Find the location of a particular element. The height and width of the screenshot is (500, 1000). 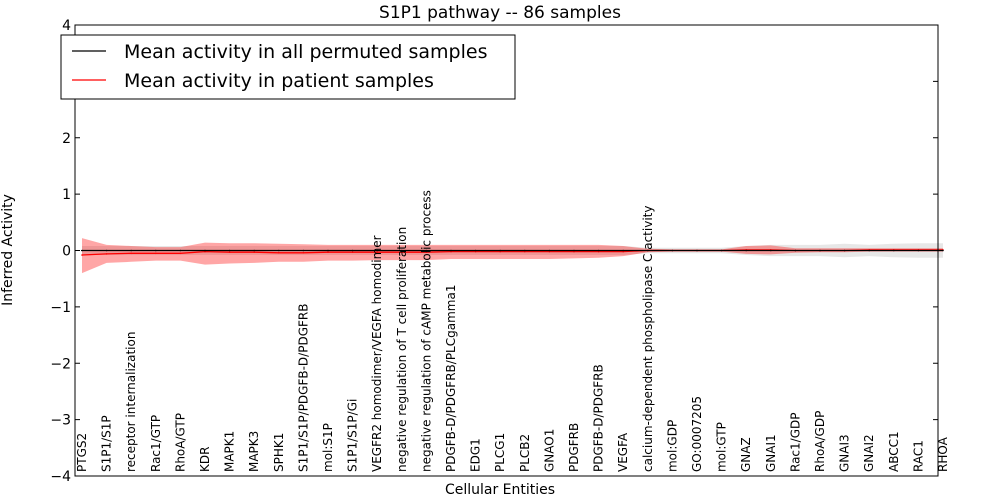

legend-box is located at coordinates (288, 67).